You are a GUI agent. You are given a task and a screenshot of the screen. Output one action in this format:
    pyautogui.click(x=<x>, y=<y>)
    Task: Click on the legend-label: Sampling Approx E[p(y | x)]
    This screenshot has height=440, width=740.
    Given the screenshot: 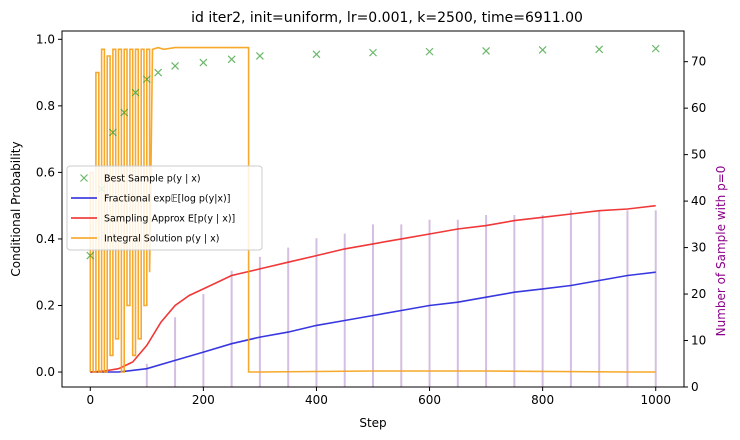 What is the action you would take?
    pyautogui.click(x=169, y=219)
    